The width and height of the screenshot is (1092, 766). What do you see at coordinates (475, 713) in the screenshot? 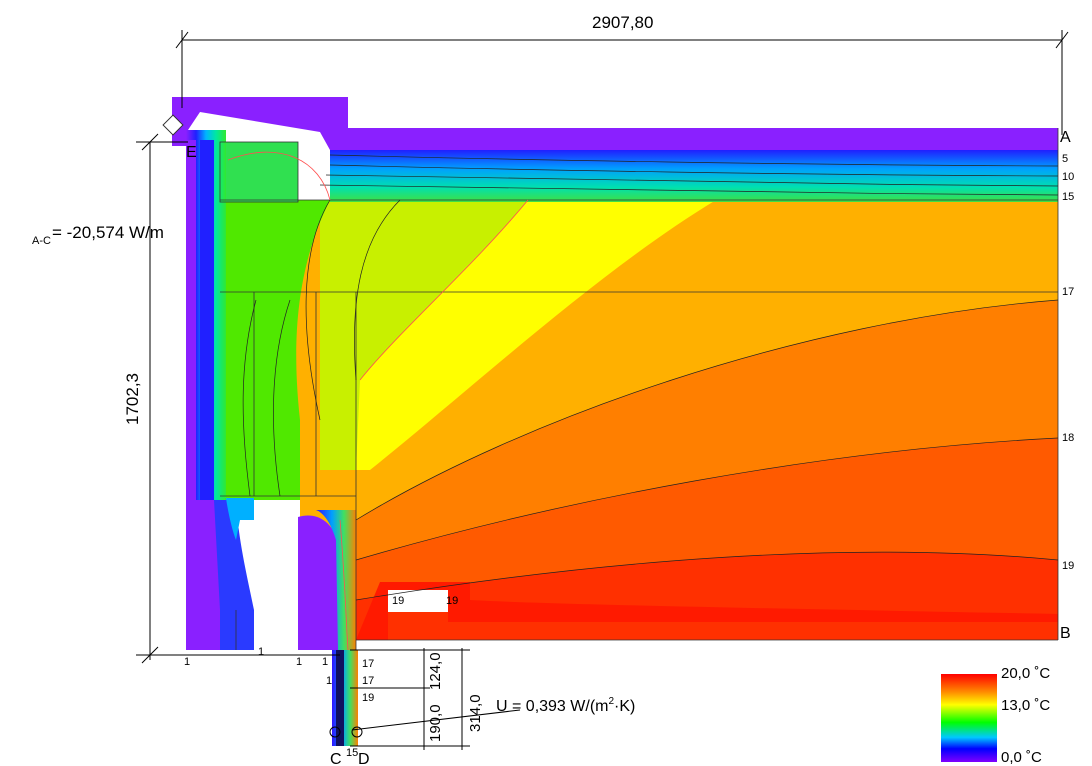
I see `dim-label-c: 314,0` at bounding box center [475, 713].